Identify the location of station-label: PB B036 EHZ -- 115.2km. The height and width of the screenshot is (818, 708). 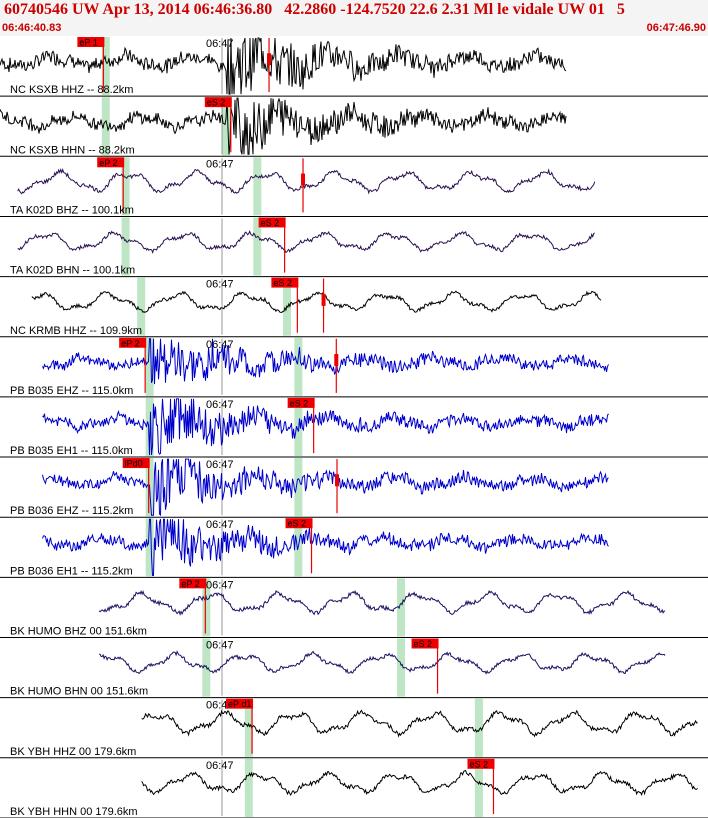
(71, 511).